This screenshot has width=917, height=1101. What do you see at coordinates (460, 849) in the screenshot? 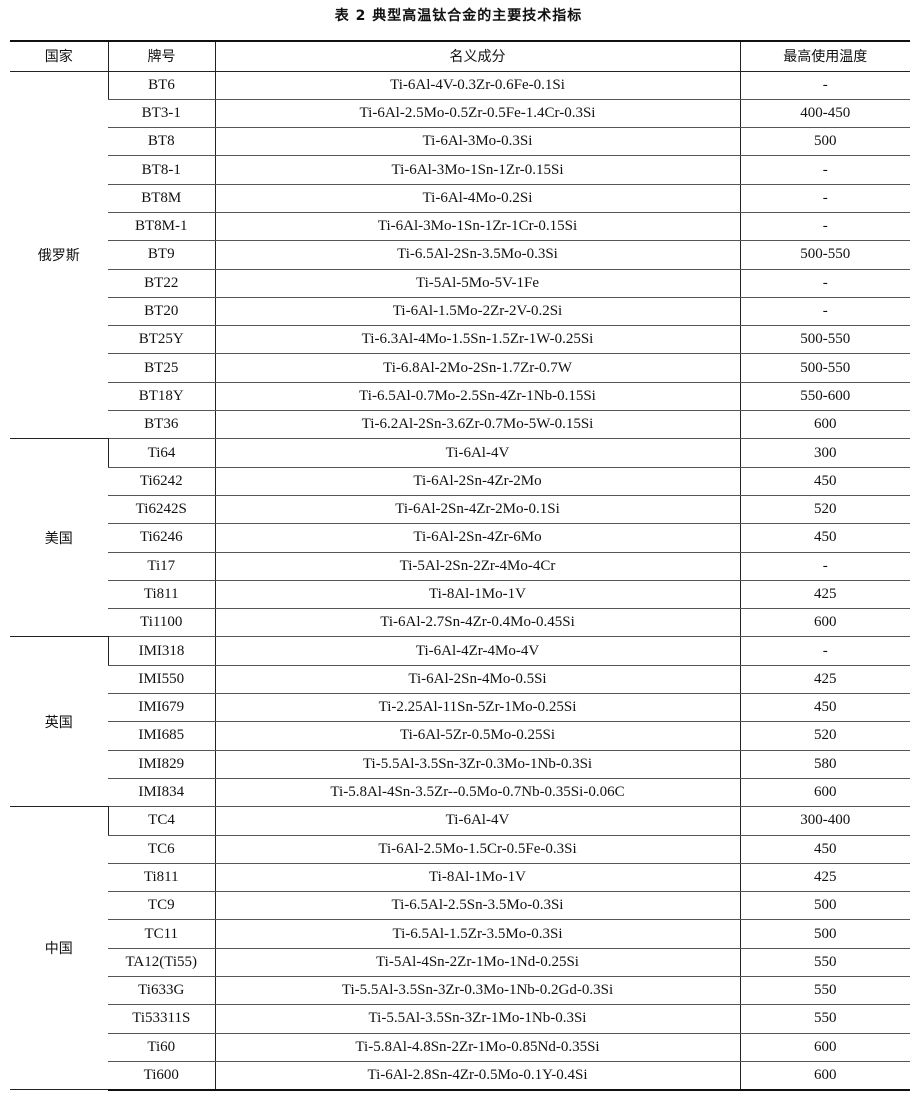
I see `table-row: TC6 Ti-6Al-2.5Mo-1.5Cr-0.5Fe-0.3Si 450` at bounding box center [460, 849].